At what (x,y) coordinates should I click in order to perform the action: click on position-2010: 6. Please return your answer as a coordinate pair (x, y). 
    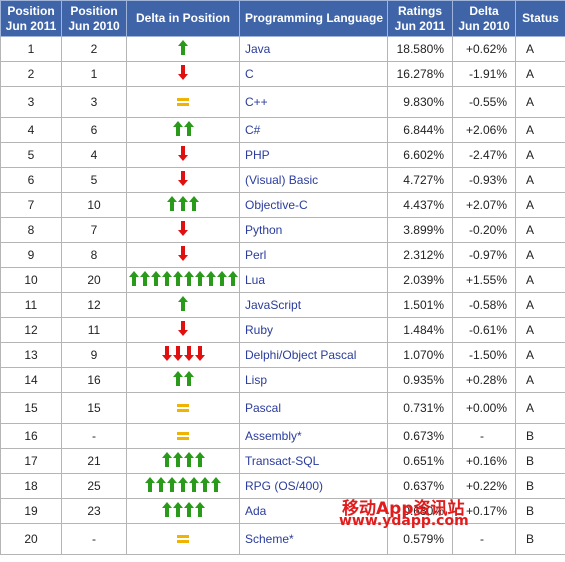
    Looking at the image, I should click on (94, 130).